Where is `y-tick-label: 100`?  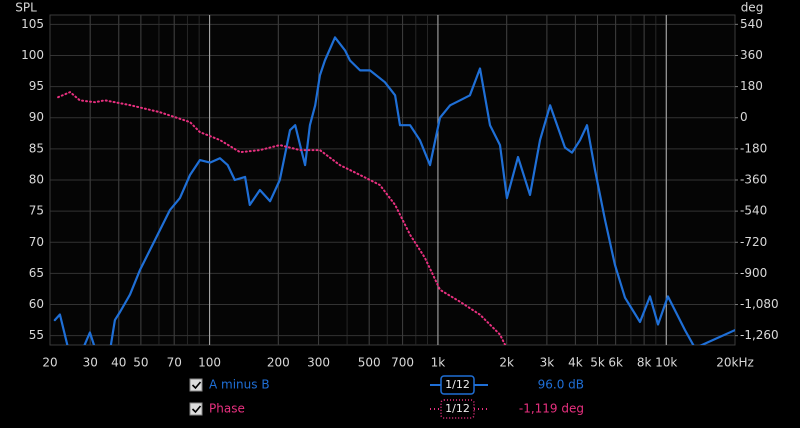
y-tick-label: 100 is located at coordinates (32, 55).